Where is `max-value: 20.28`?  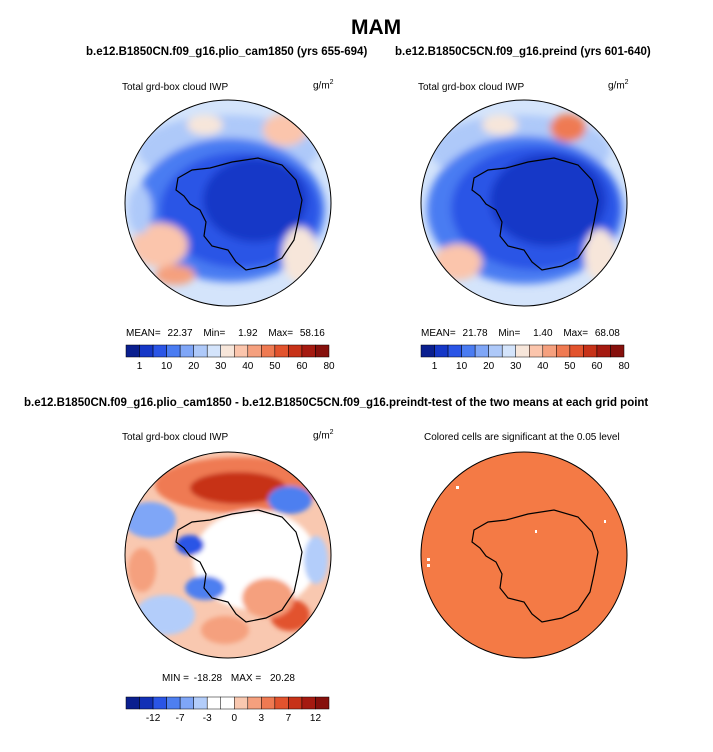
max-value: 20.28 is located at coordinates (282, 678).